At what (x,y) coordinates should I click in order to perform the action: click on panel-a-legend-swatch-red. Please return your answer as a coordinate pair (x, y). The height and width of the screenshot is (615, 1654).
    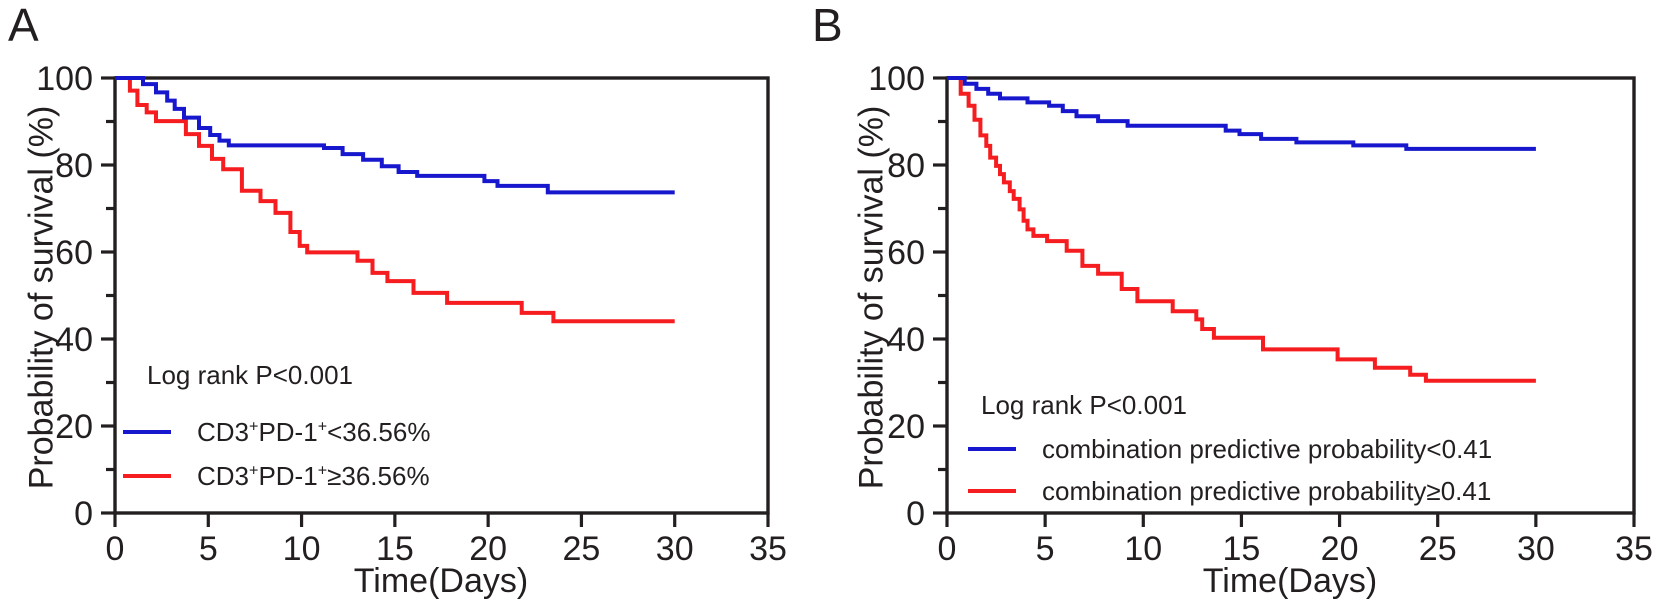
    Looking at the image, I should click on (147, 476).